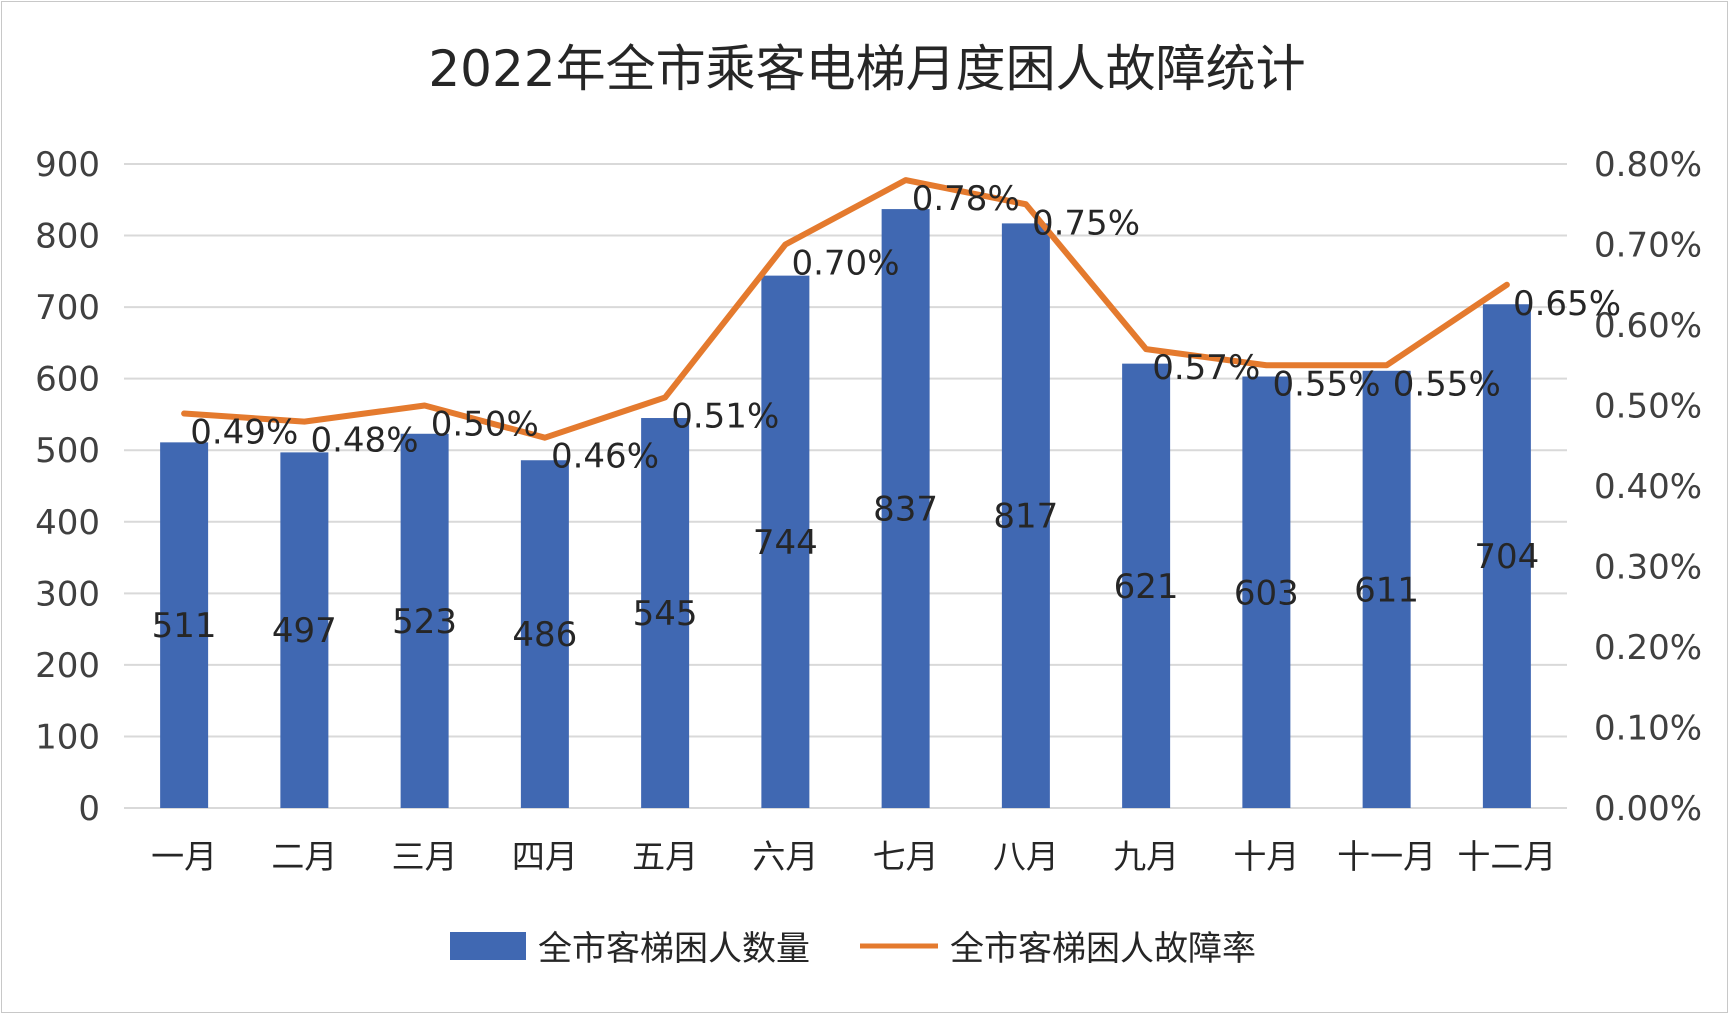 This screenshot has height=1016, width=1731. What do you see at coordinates (1648, 648) in the screenshot?
I see `y2-tick-label: 0.20%` at bounding box center [1648, 648].